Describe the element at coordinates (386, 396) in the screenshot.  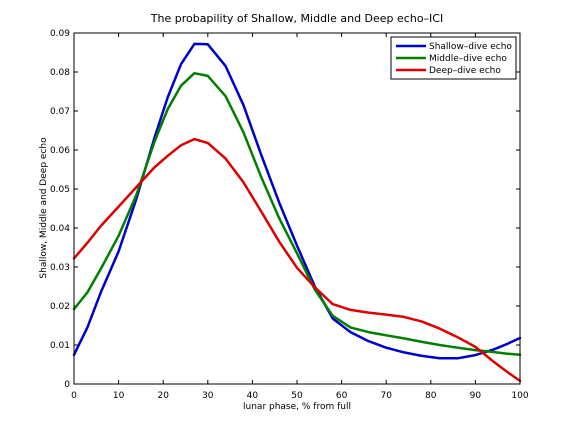
I see `x-tick-label: 70` at that location.